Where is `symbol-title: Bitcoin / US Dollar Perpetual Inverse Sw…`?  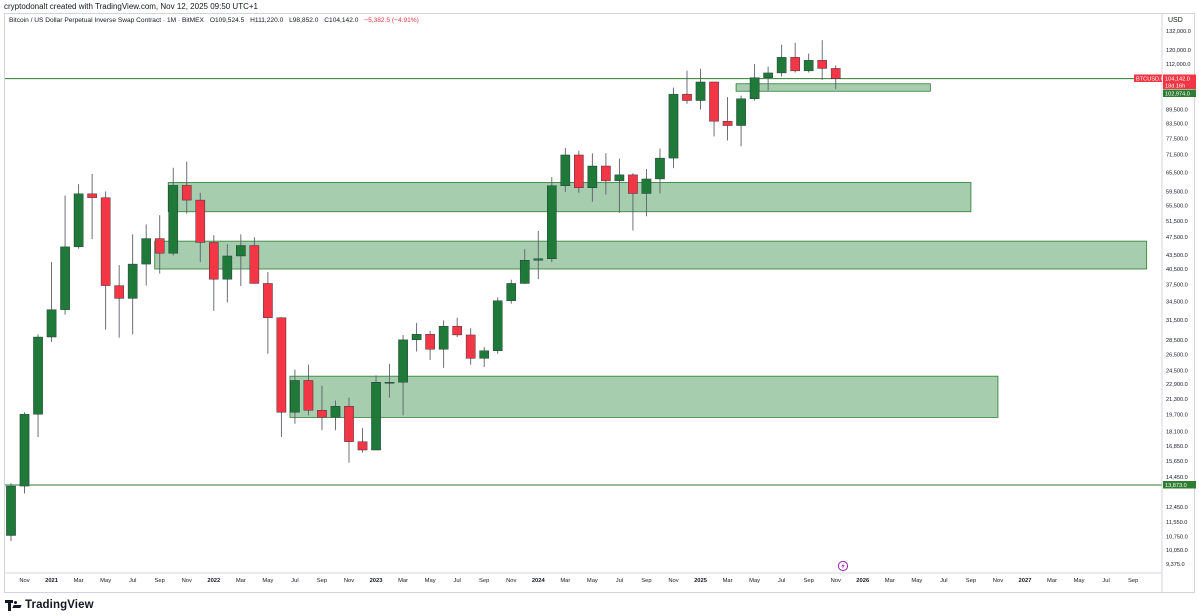 symbol-title: Bitcoin / US Dollar Perpetual Inverse Sw… is located at coordinates (106, 20).